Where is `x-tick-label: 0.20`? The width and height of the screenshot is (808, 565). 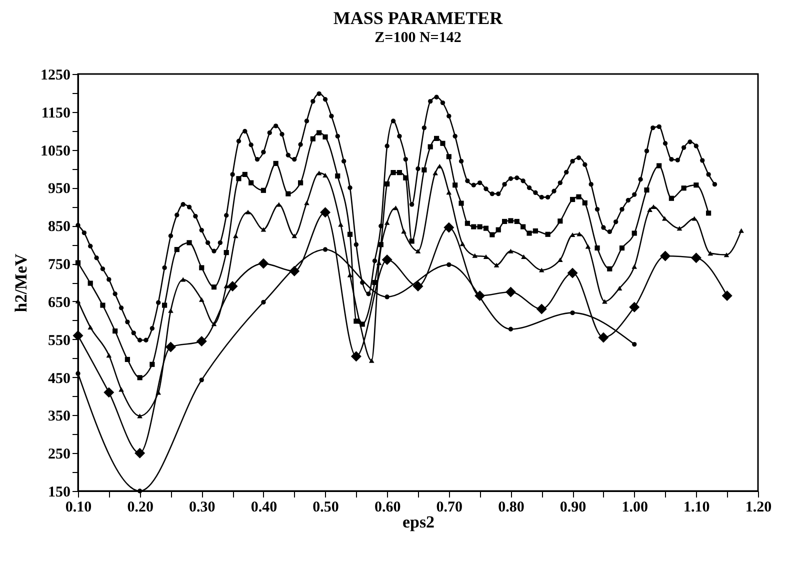 x-tick-label: 0.20 is located at coordinates (140, 508).